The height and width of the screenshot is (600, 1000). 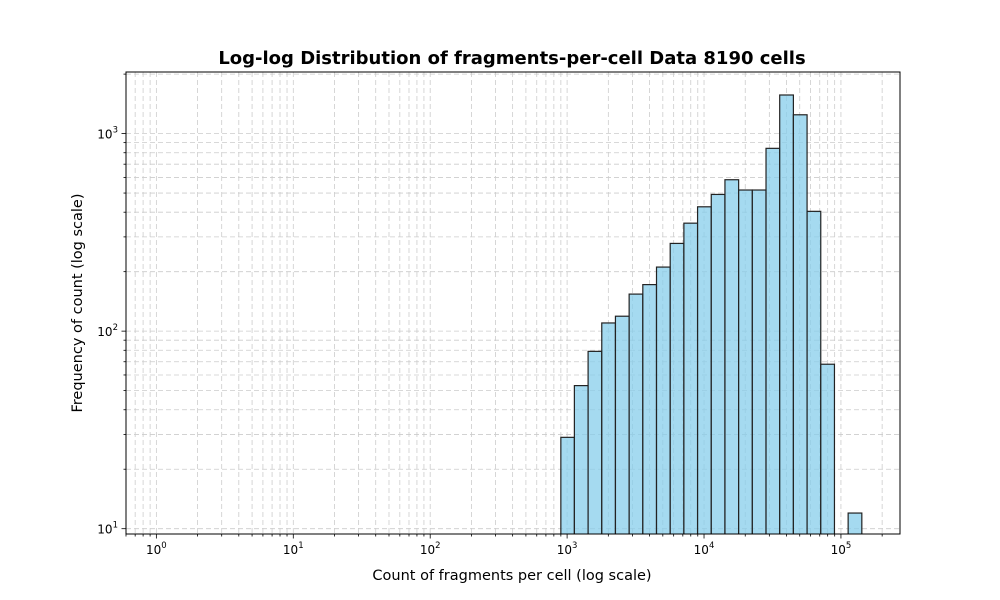 I want to click on y-tick-label: 10¹, so click(x=107, y=529).